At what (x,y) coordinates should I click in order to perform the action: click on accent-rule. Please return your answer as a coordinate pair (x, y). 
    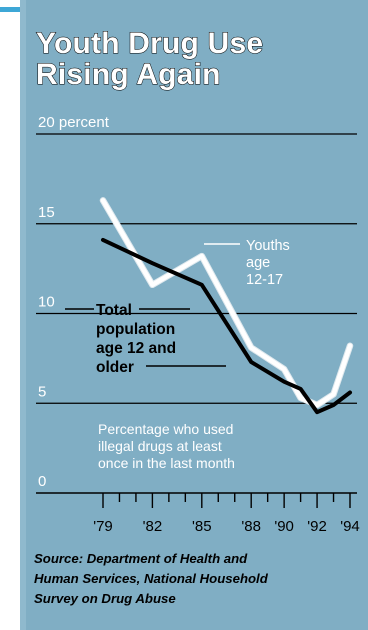
    Looking at the image, I should click on (14, 9).